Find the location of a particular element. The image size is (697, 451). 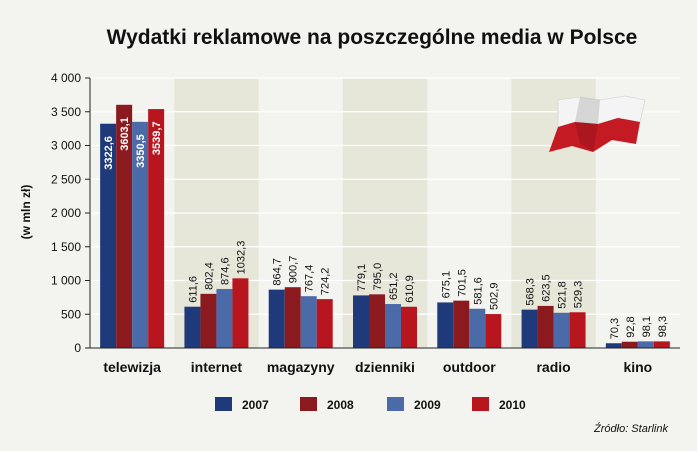

category-label: internet is located at coordinates (217, 367).